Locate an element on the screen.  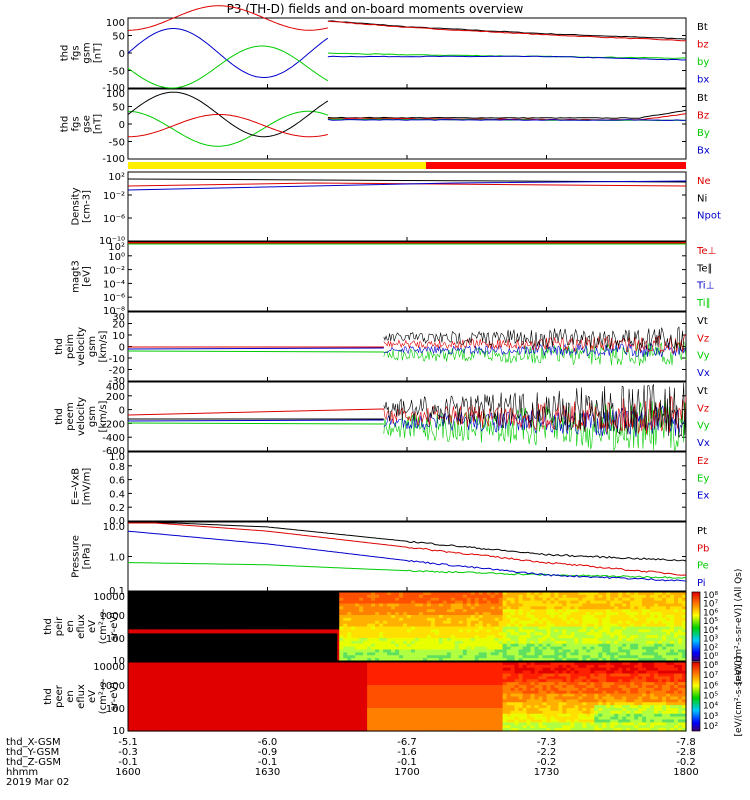
ytick-label: -400 is located at coordinates (113, 438).